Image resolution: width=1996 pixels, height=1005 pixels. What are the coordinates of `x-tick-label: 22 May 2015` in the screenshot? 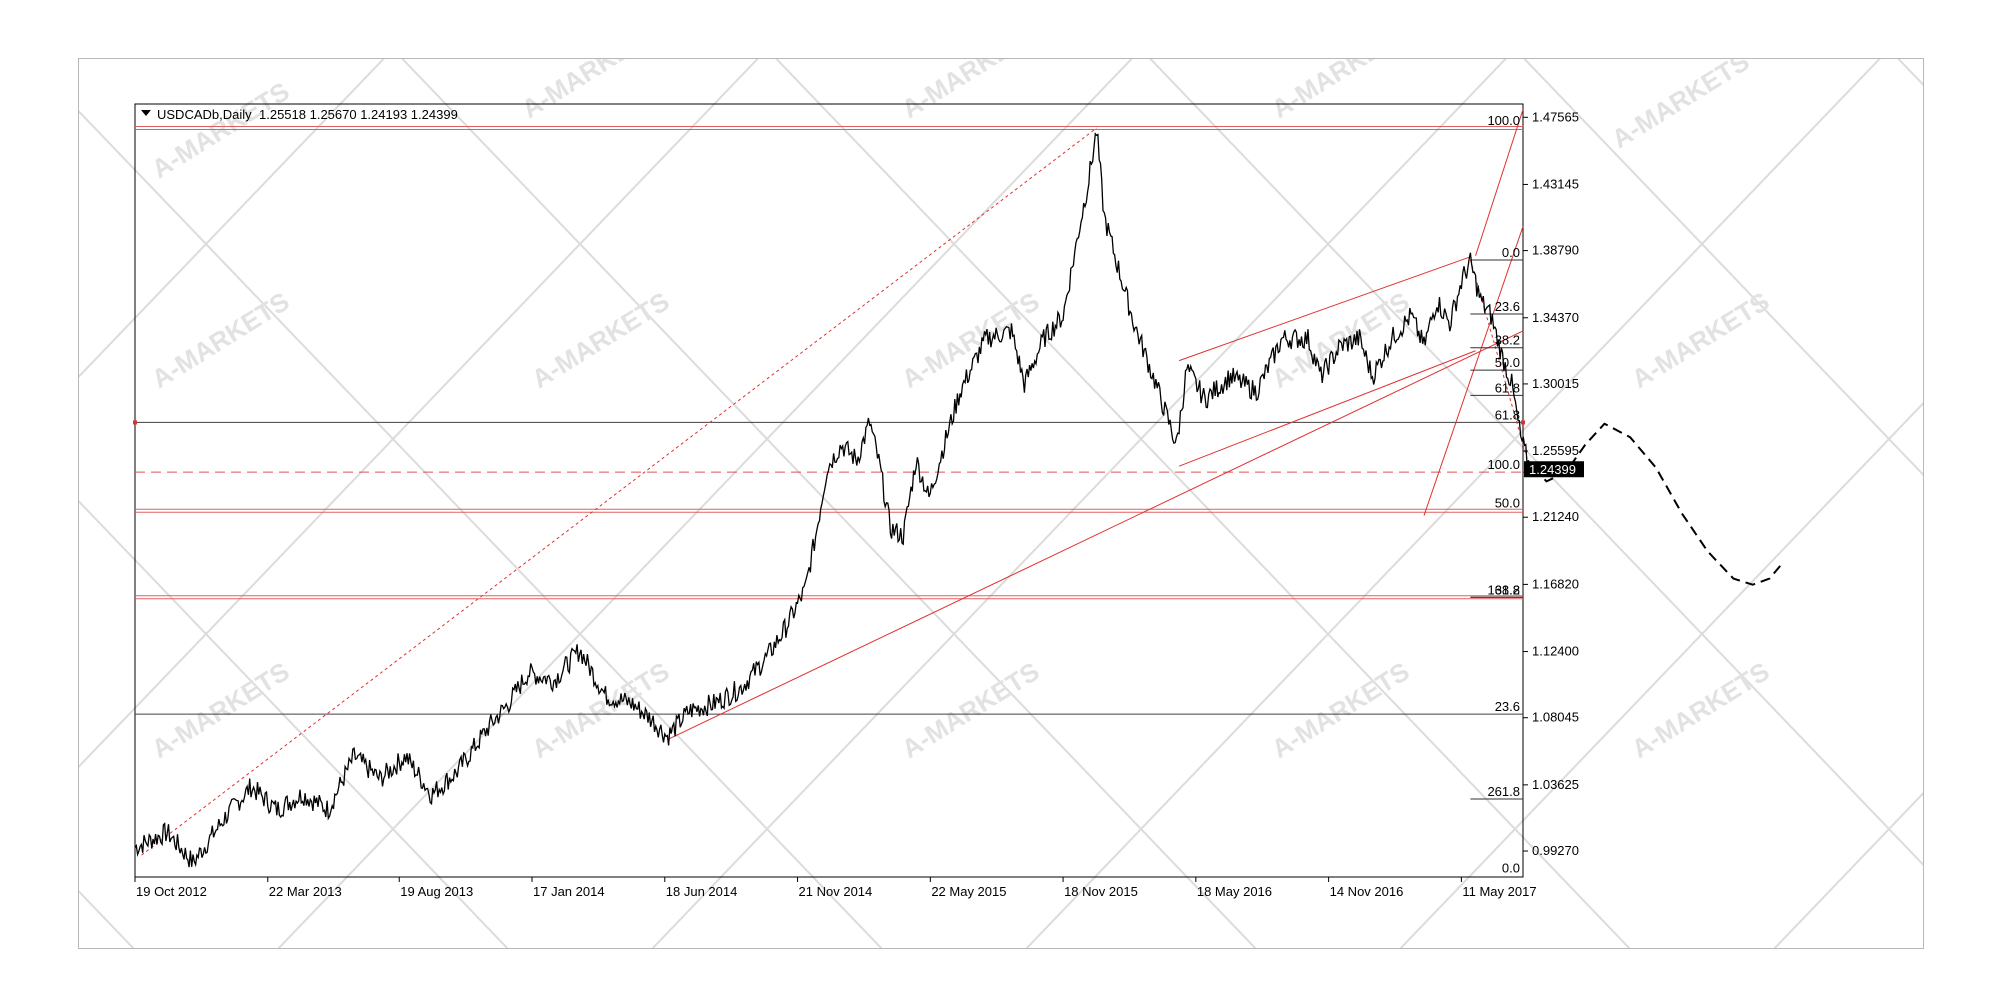 It's located at (968, 891).